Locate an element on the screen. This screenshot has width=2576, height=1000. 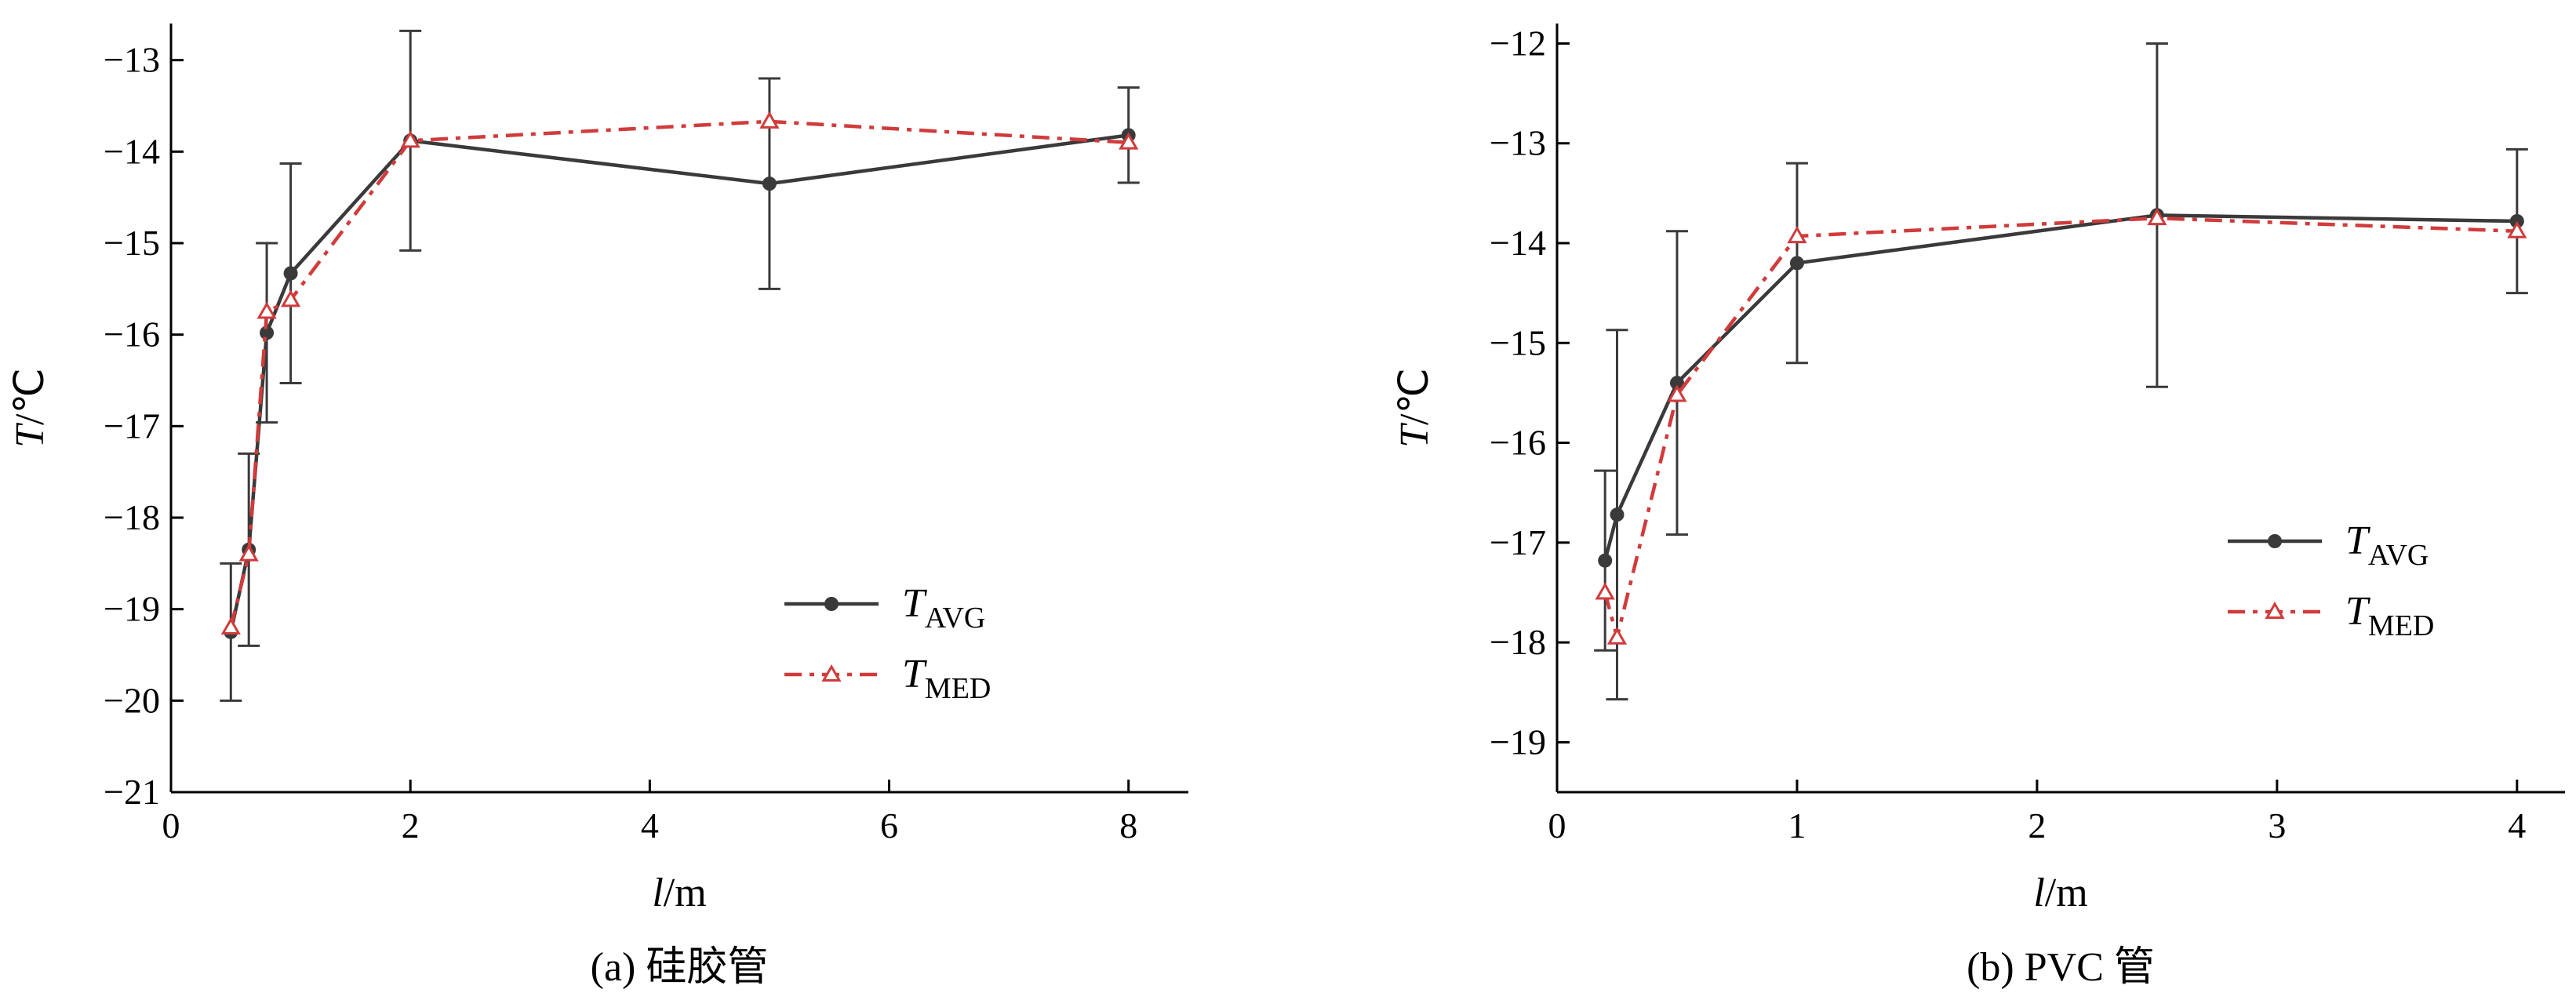
y-tick-label: −12 is located at coordinates (1518, 43).